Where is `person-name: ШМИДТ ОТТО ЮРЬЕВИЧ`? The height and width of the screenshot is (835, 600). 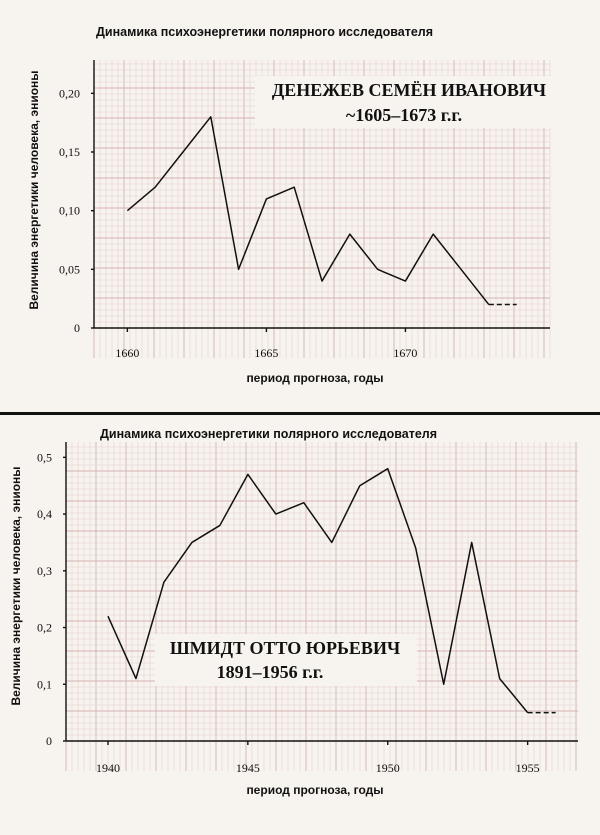
person-name: ШМИДТ ОТТО ЮРЬЕВИЧ is located at coordinates (285, 648).